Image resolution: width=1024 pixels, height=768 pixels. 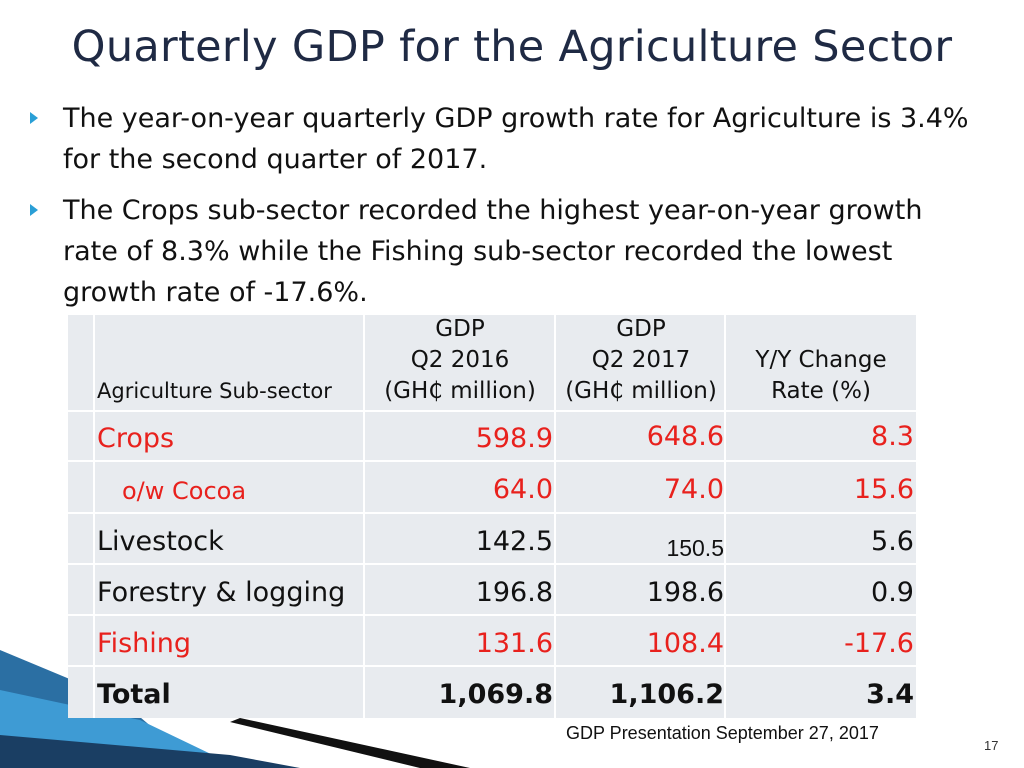 What do you see at coordinates (514, 438) in the screenshot?
I see `table-row-crops-q2-2016: 598.9` at bounding box center [514, 438].